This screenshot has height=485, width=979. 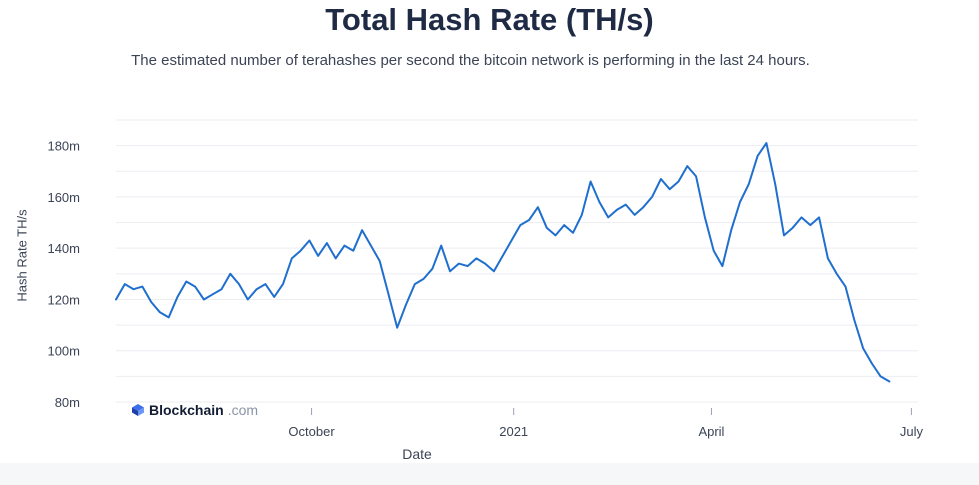 I want to click on footer-band, so click(x=489, y=474).